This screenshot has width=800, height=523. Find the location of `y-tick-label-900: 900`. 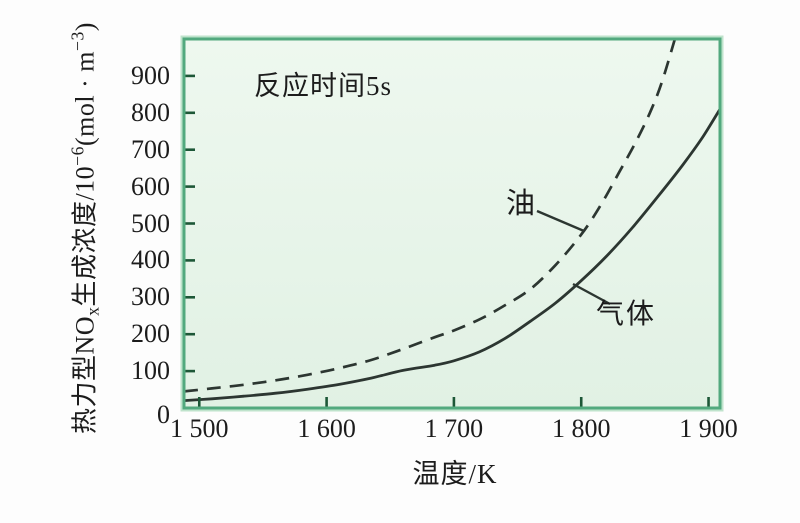

y-tick-label-900: 900 is located at coordinates (150, 75).